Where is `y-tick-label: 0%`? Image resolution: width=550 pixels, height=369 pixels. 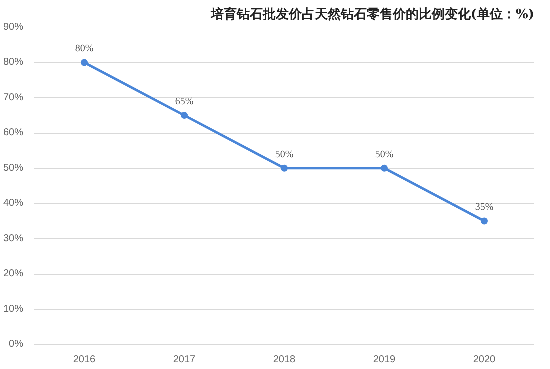 y-tick-label: 0% is located at coordinates (16, 344).